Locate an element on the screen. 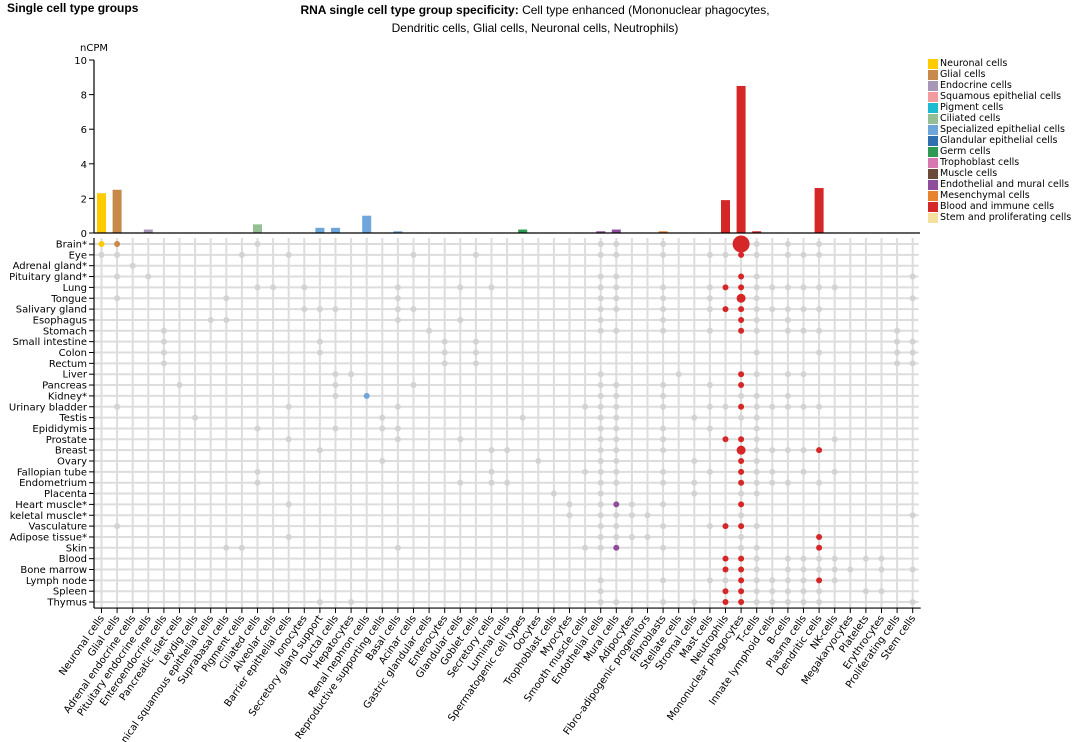  legend-label: Germ cells is located at coordinates (965, 151).